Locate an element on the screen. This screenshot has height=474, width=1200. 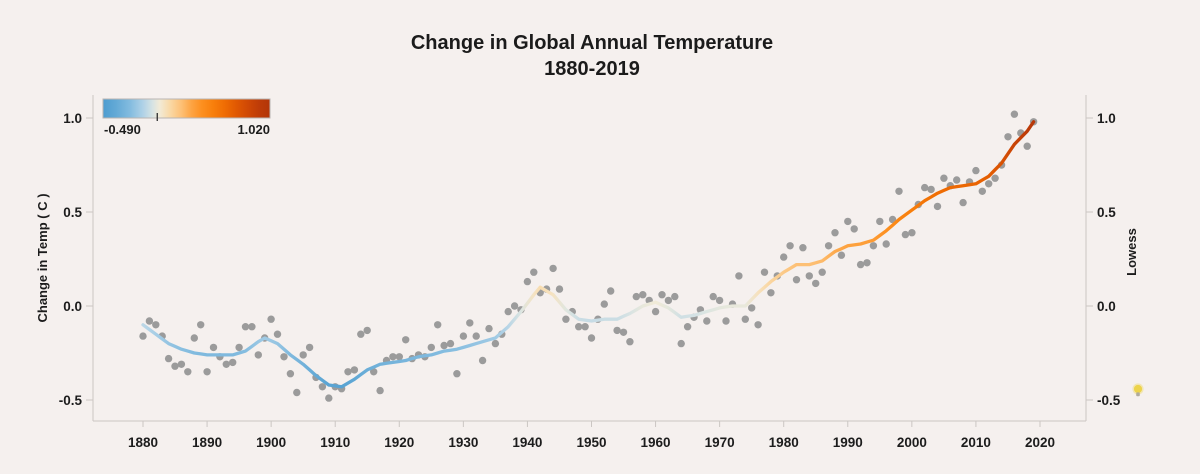
x-tick-label: 1950 is located at coordinates (591, 442).